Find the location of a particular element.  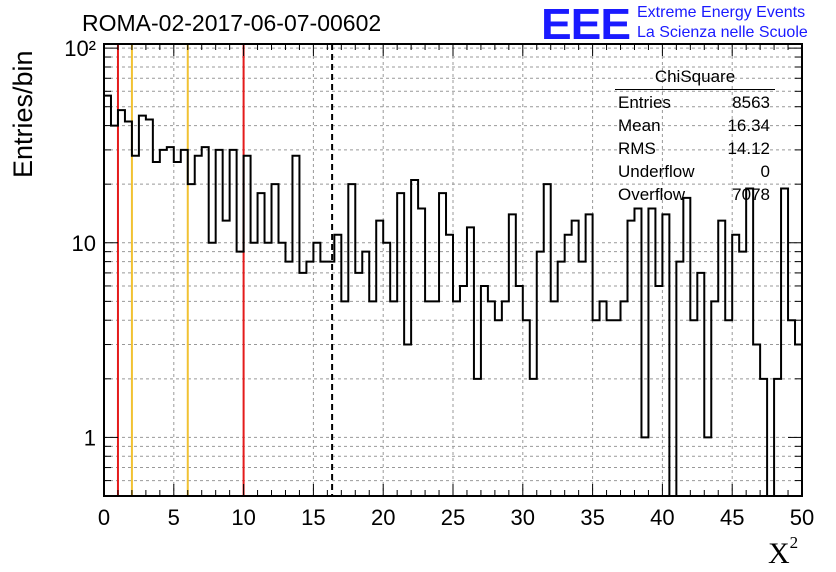

x-tick-label: 50 is located at coordinates (802, 517).